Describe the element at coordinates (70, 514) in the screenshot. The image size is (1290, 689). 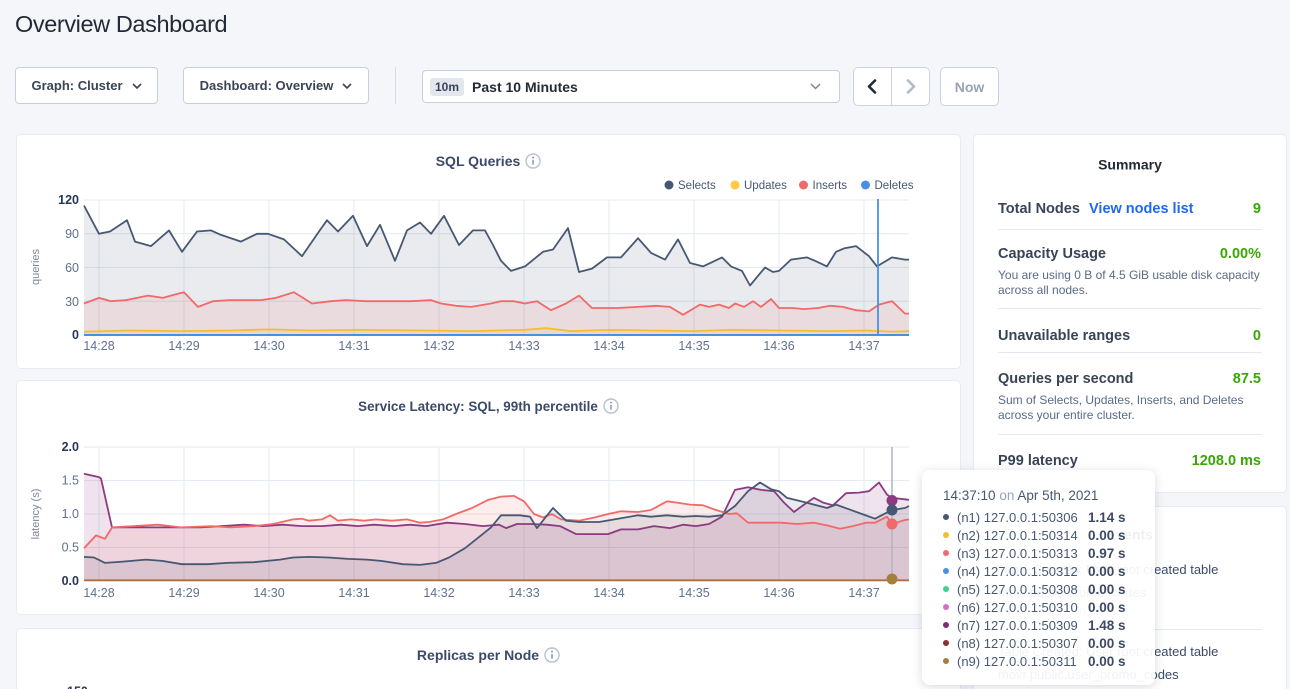
I see `svg-text: 1.0` at that location.